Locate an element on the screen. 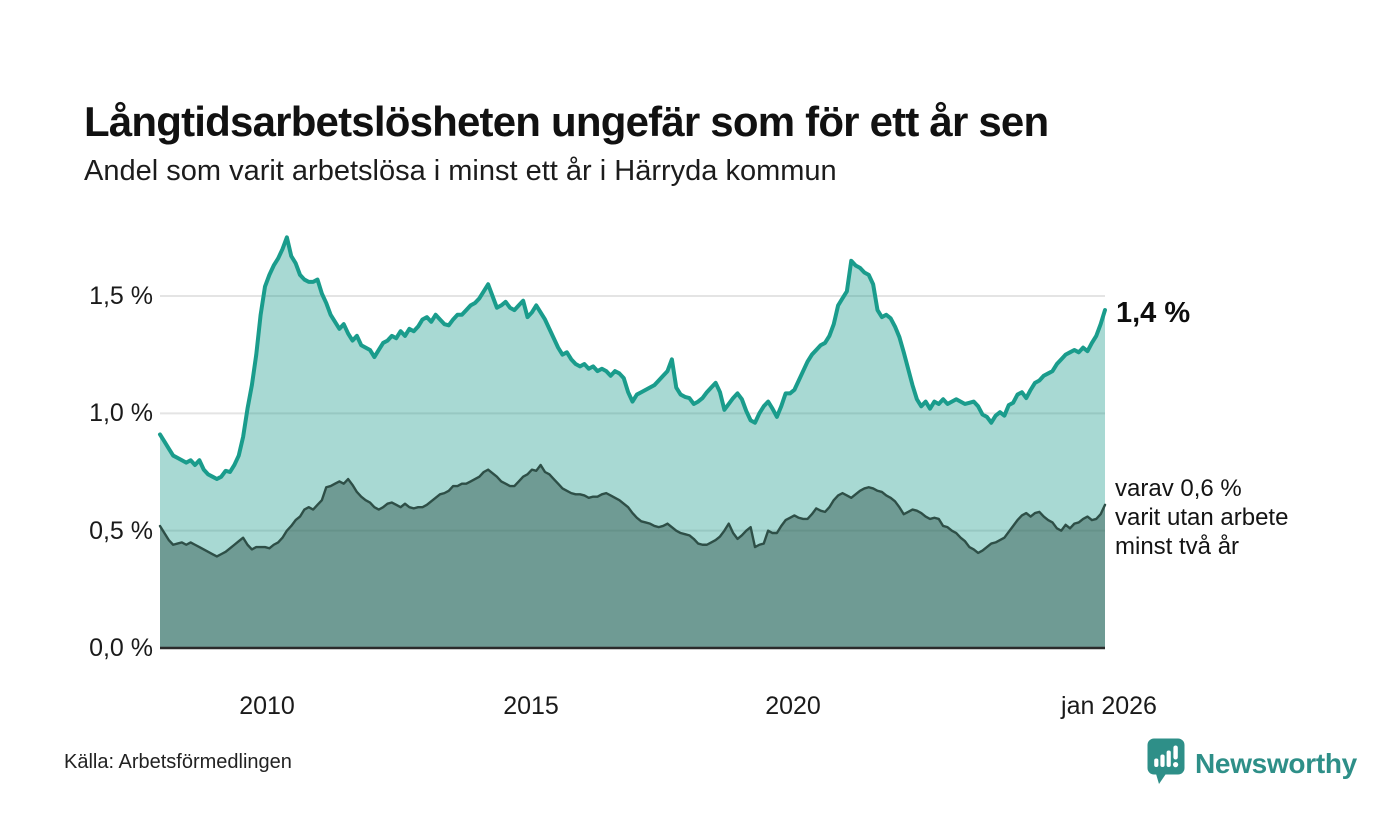 The width and height of the screenshot is (1400, 840). newsworthy-bubble-chart-icon is located at coordinates (1166, 764).